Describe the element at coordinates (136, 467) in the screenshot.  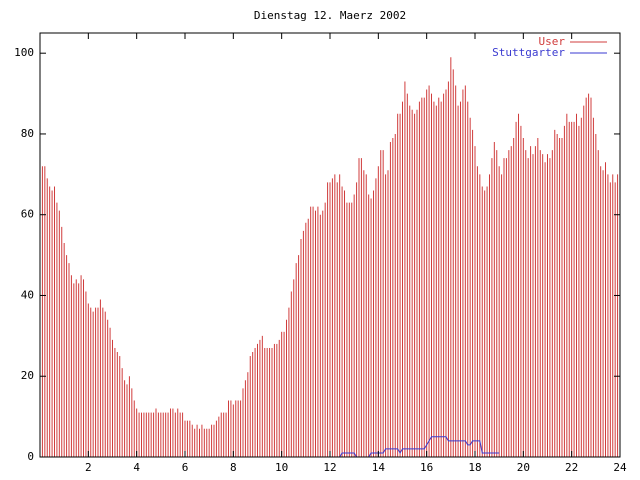
I see `x-tick-label: 4` at that location.